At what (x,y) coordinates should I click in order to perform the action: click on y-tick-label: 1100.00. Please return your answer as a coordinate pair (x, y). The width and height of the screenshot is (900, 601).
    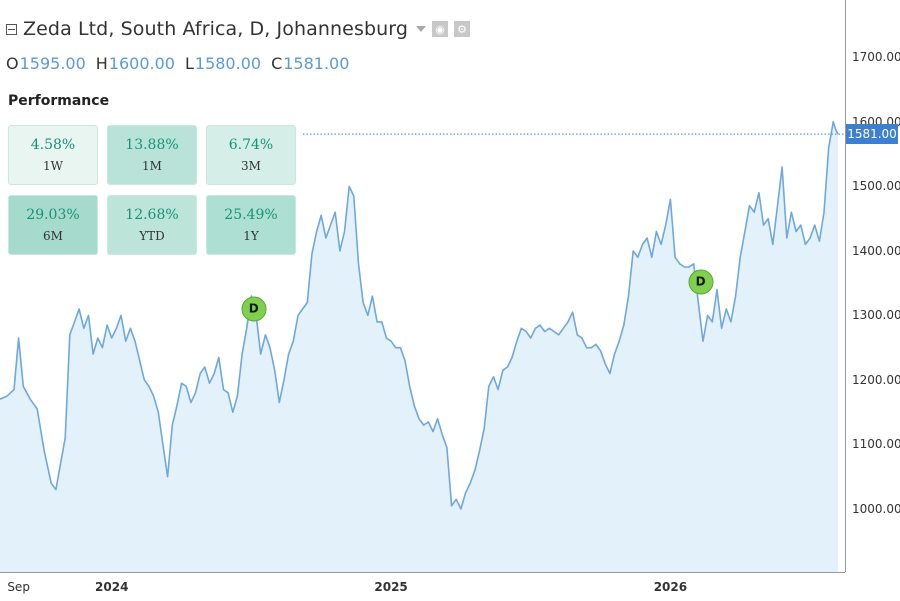
    Looking at the image, I should click on (876, 444).